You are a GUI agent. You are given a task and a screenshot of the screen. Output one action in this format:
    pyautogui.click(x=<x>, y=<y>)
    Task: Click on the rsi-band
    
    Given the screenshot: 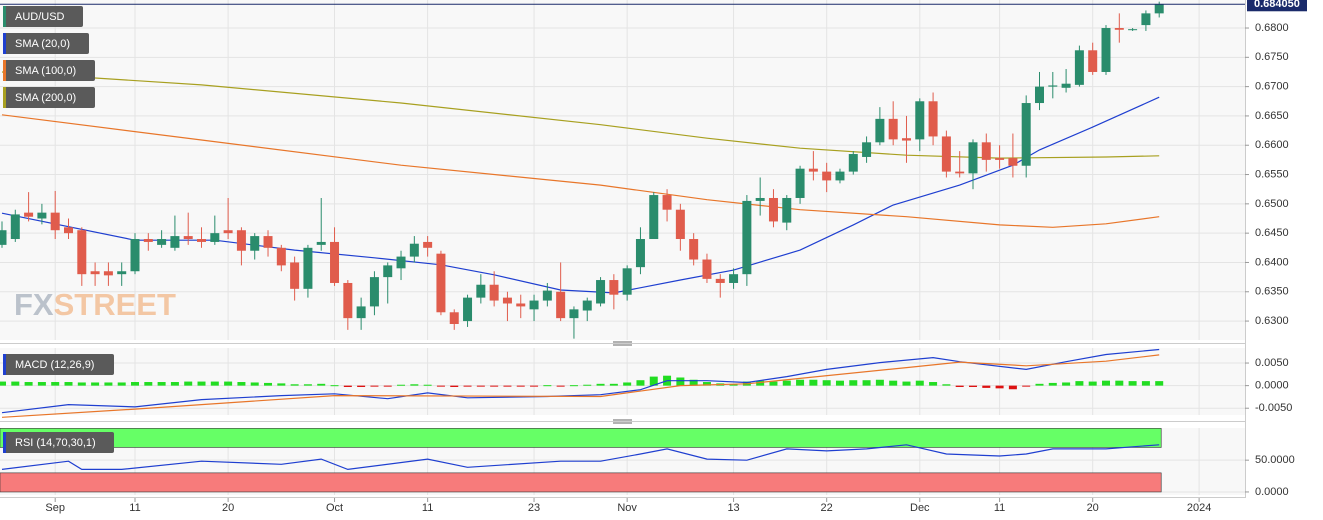 What is the action you would take?
    pyautogui.click(x=581, y=438)
    